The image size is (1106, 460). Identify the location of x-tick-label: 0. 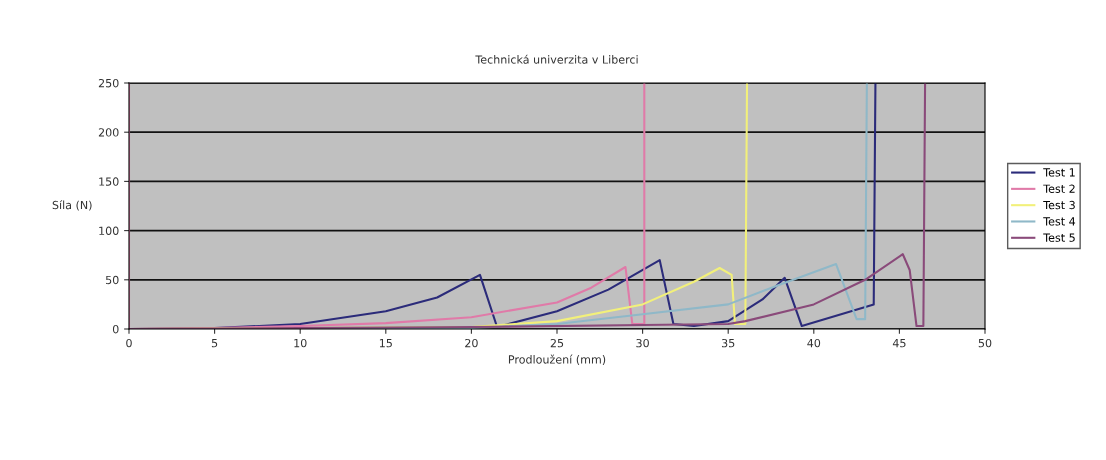
(129, 343).